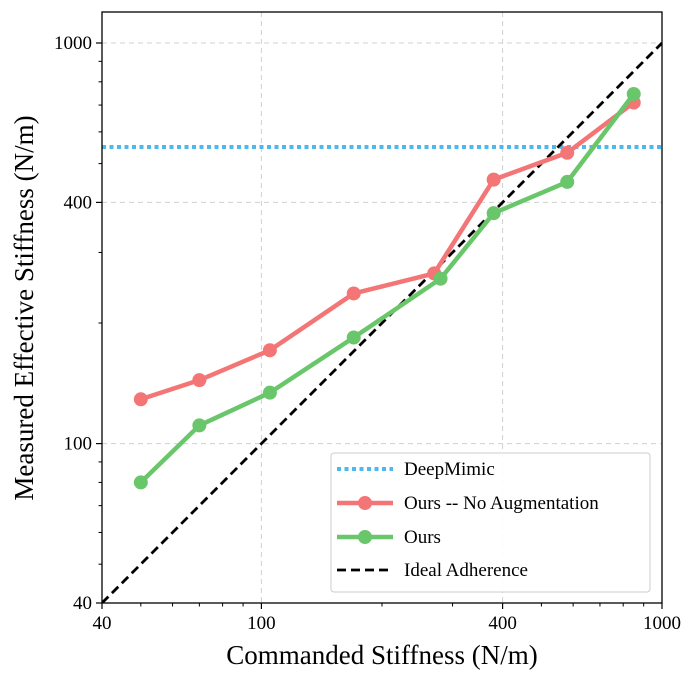 This screenshot has width=697, height=681. I want to click on legend-box, so click(490, 522).